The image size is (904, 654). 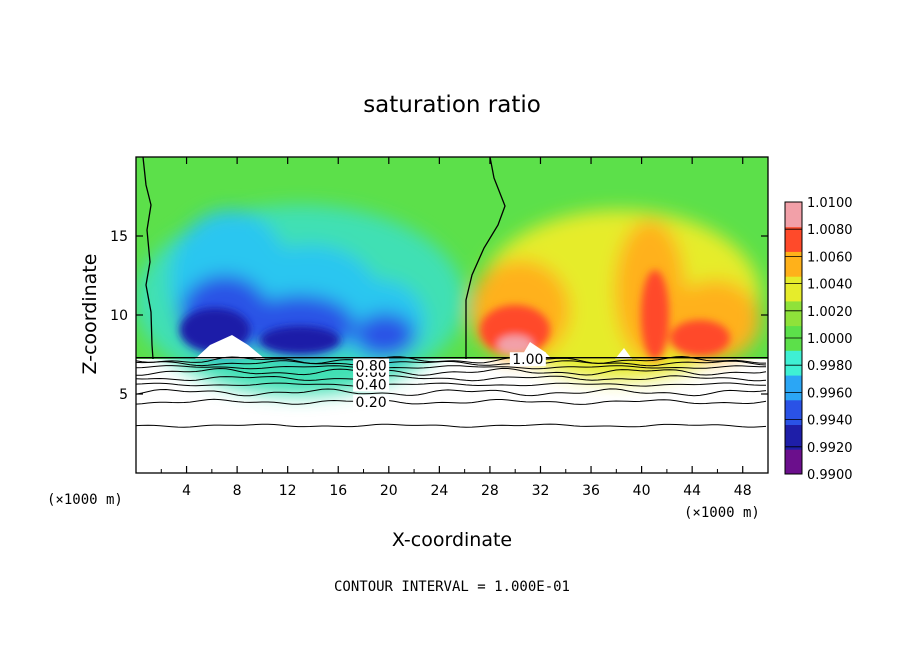 I want to click on y-axis-label: Z-coordinate, so click(x=90, y=314).